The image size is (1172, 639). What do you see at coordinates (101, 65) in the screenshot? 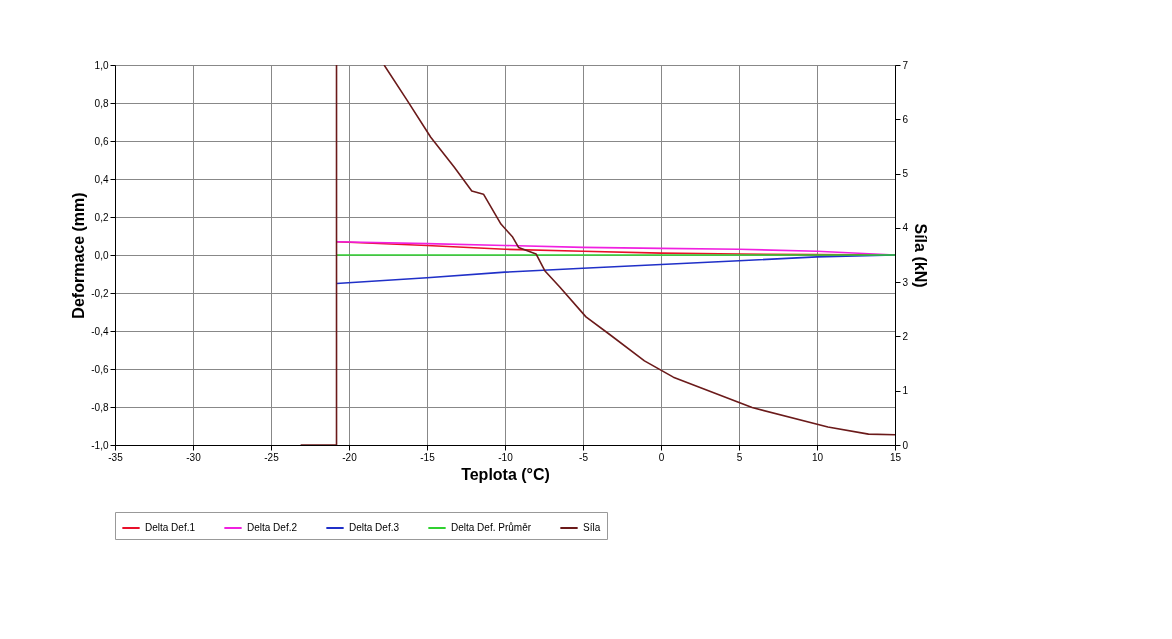
I see `y-tick-label: 1,0` at bounding box center [101, 65].